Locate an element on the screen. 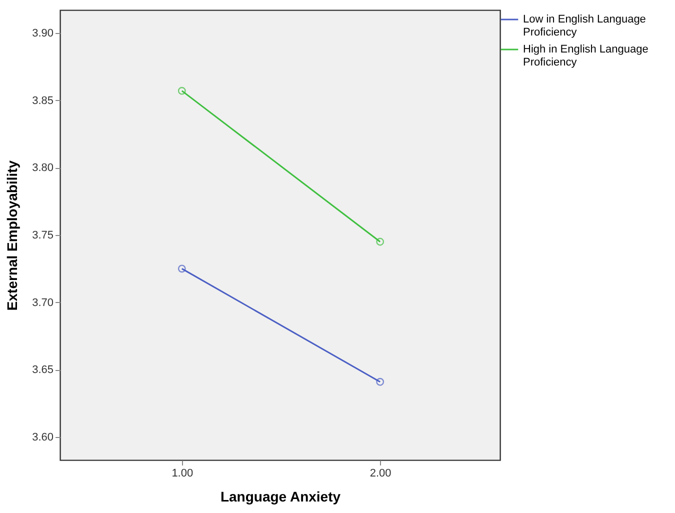  y-tick-label: 3.60 is located at coordinates (43, 438).